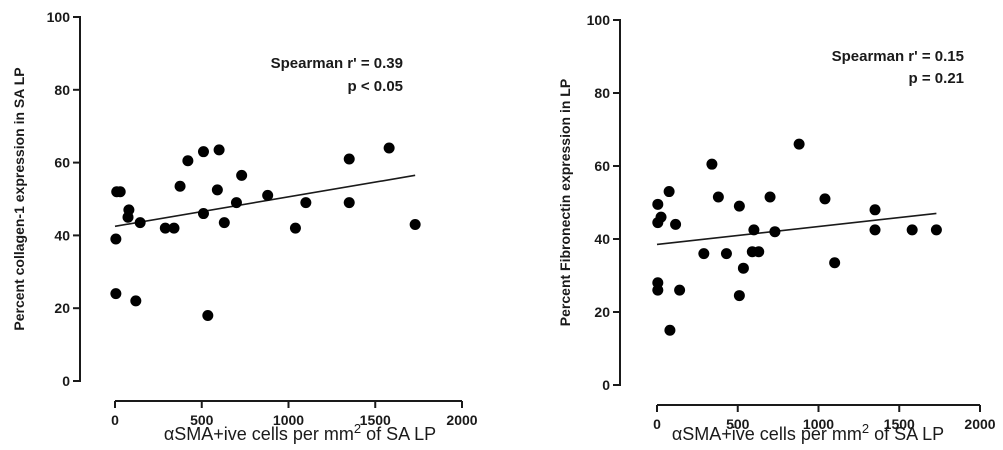  Describe the element at coordinates (375, 86) in the screenshot. I see `p-value-annotation: p < 0.05` at that location.